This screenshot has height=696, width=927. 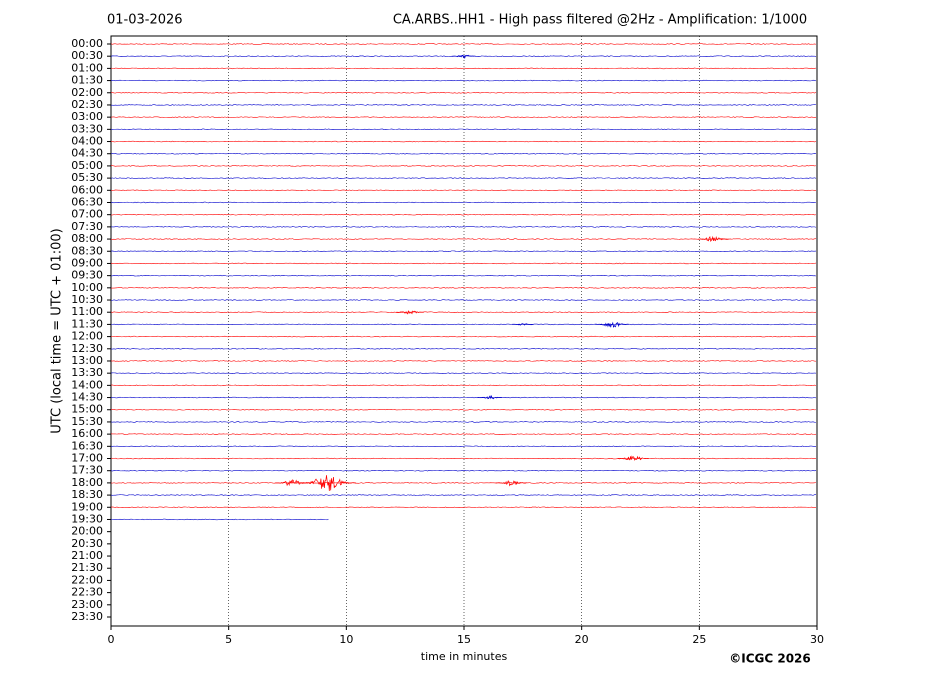 What do you see at coordinates (87, 275) in the screenshot?
I see `y-tick-label: 09:30` at bounding box center [87, 275].